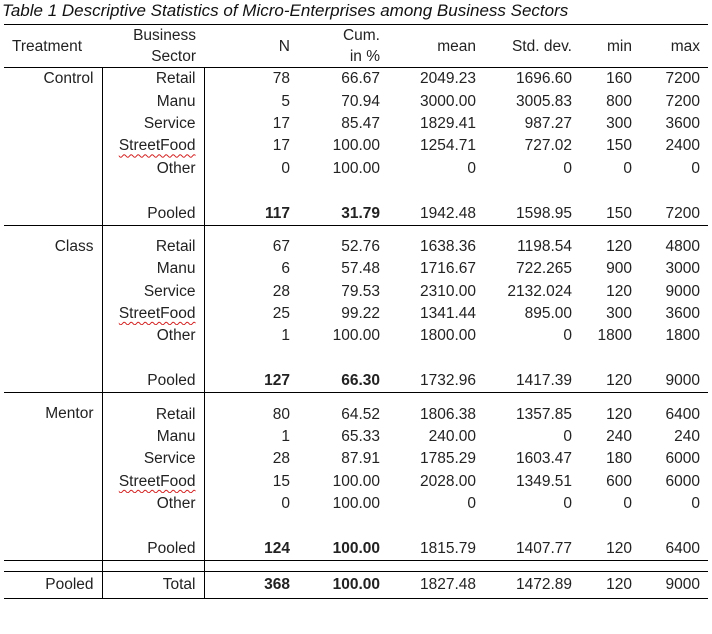 The height and width of the screenshot is (634, 712). Describe the element at coordinates (343, 214) in the screenshot. I see `pooled-cum: 31.79` at that location.